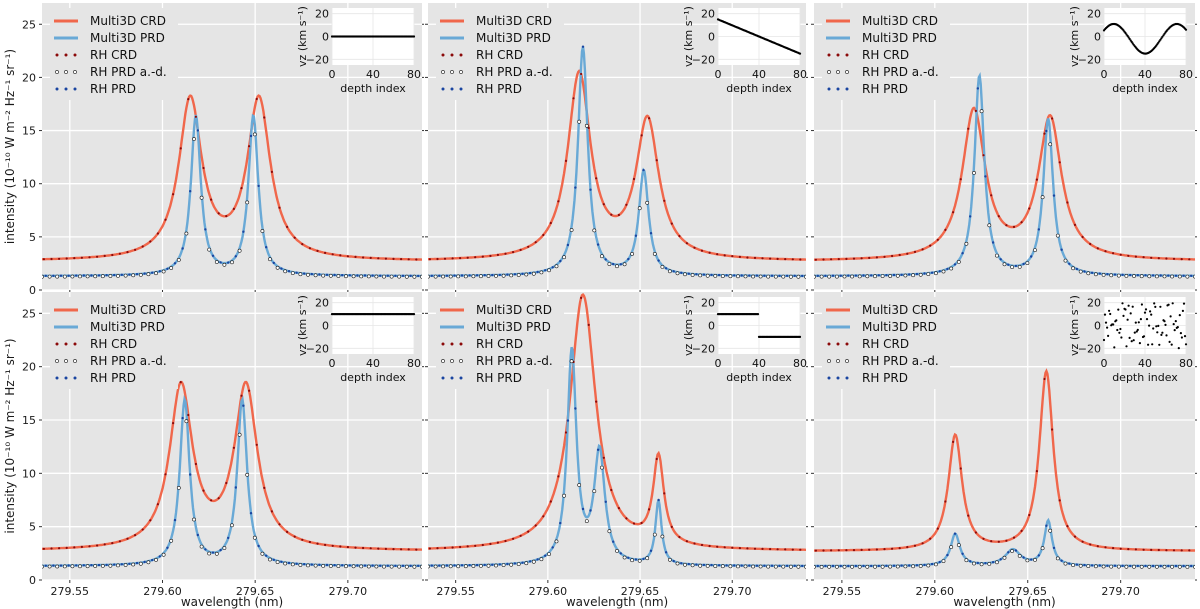  What do you see at coordinates (499, 378) in the screenshot?
I see `legend-label: RH PRD` at bounding box center [499, 378].